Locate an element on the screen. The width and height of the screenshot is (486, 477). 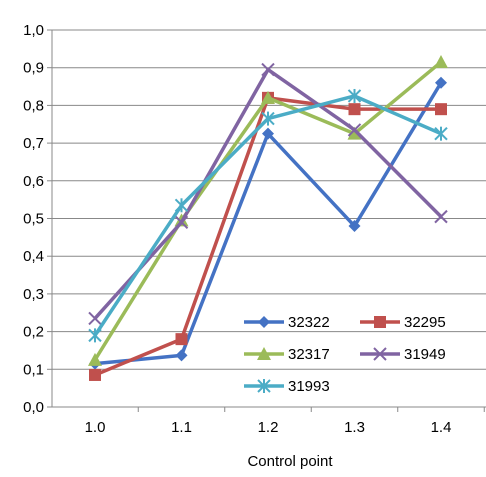
legend: 32322 32295 32317 31949 31993 is located at coordinates (345, 354).